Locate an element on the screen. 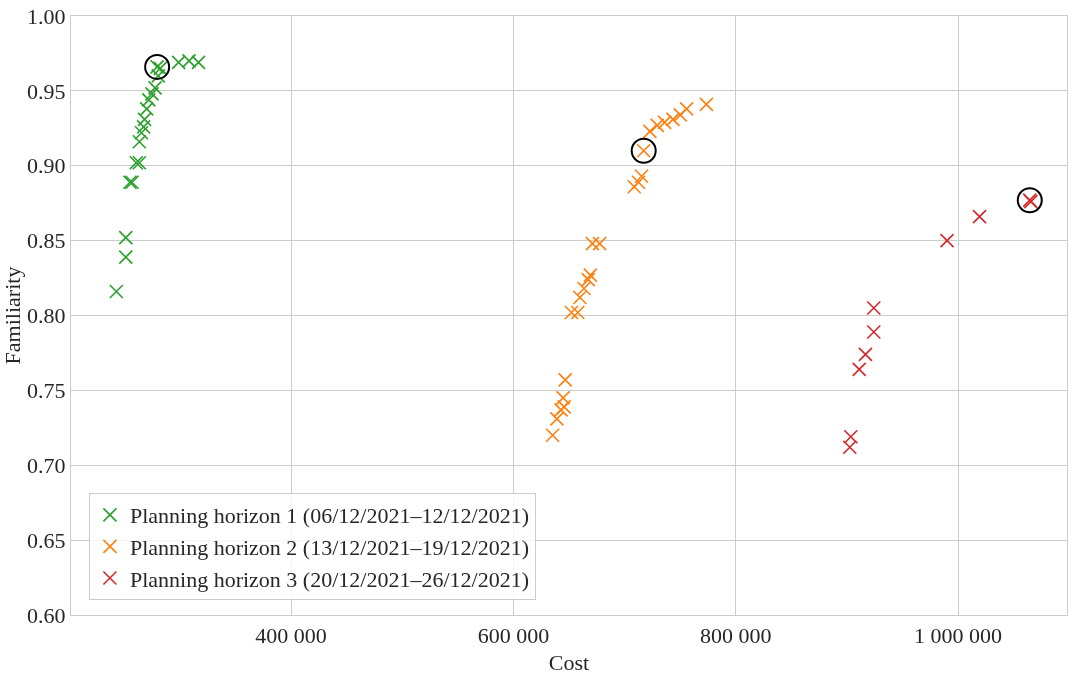 The width and height of the screenshot is (1072, 675). y-tick-label: 0.80 is located at coordinates (46, 316).